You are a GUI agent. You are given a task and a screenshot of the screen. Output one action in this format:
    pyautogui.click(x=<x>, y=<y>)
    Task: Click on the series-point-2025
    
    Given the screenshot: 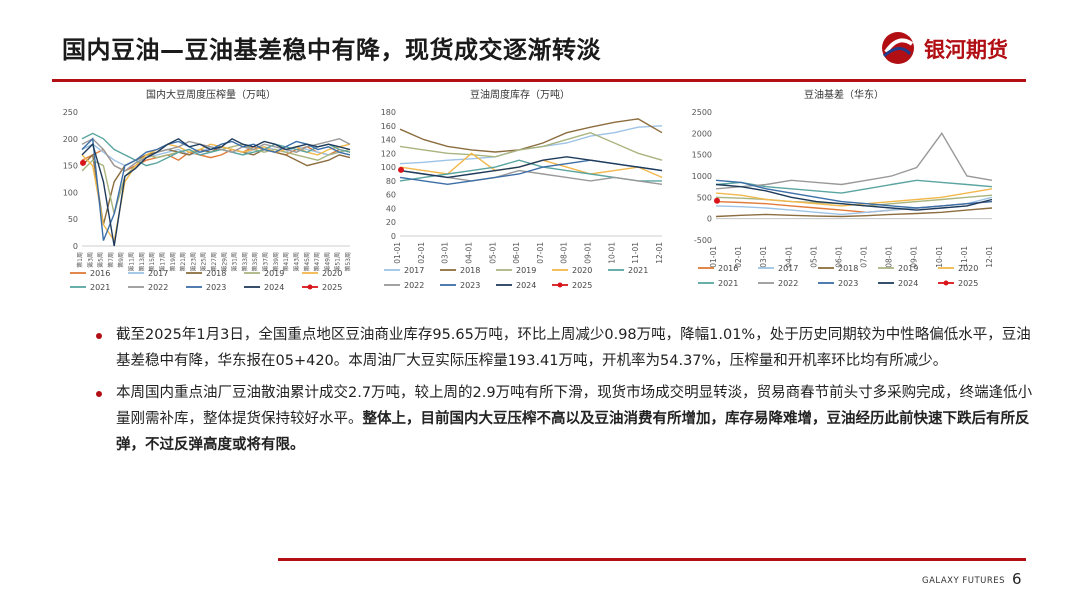 What is the action you would take?
    pyautogui.click(x=401, y=169)
    